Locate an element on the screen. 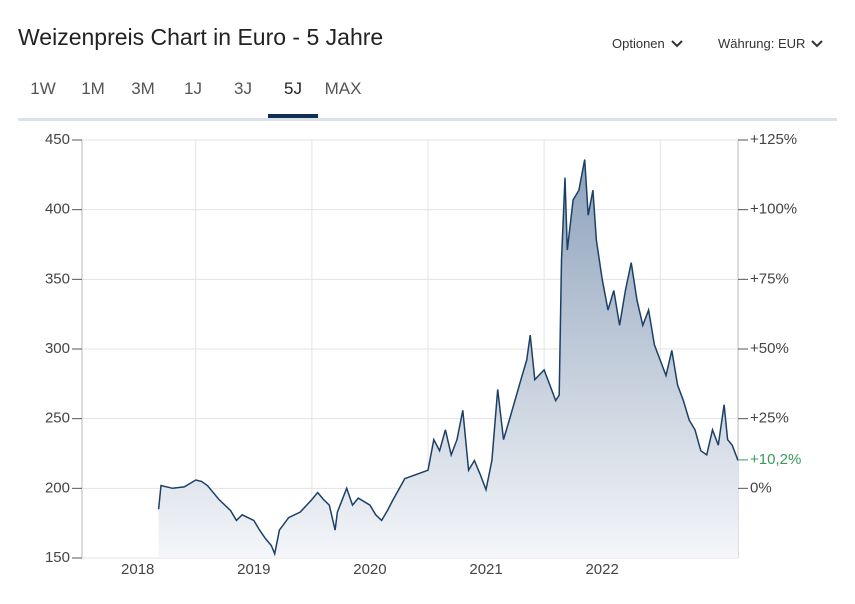 This screenshot has height=604, width=855. y2-tick-label: +50% is located at coordinates (769, 348).